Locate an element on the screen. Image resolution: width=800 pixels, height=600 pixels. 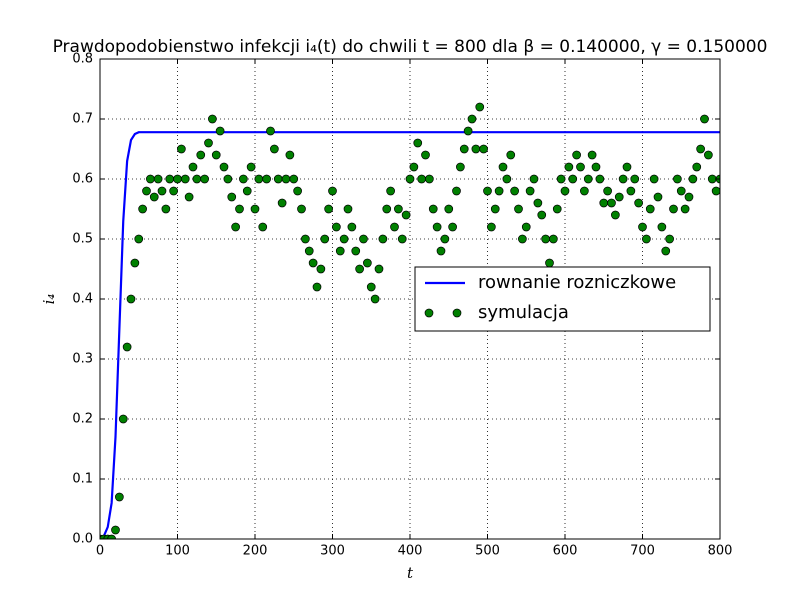
y-tick-label: 0.1 is located at coordinates (82, 479).